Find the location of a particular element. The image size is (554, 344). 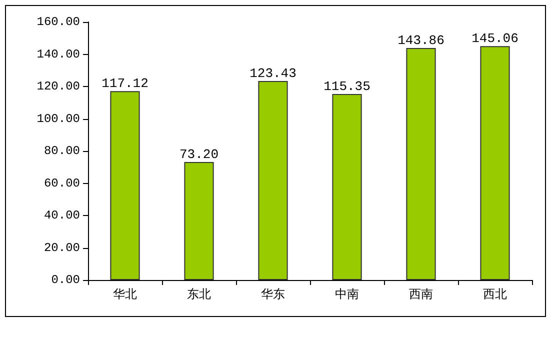

x-tick-label: 华北 is located at coordinates (125, 294).